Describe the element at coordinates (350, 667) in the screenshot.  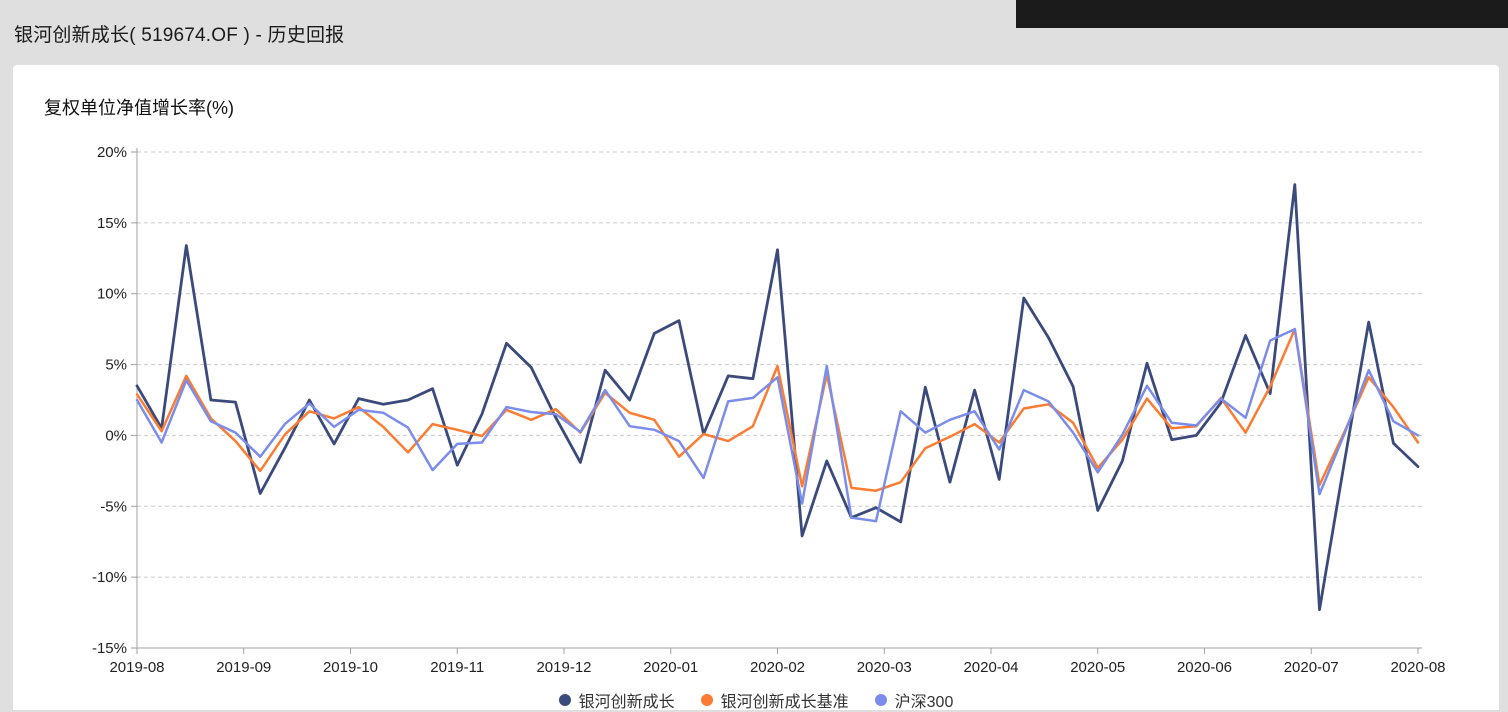
I see `x-axis-label: 2019-10` at that location.